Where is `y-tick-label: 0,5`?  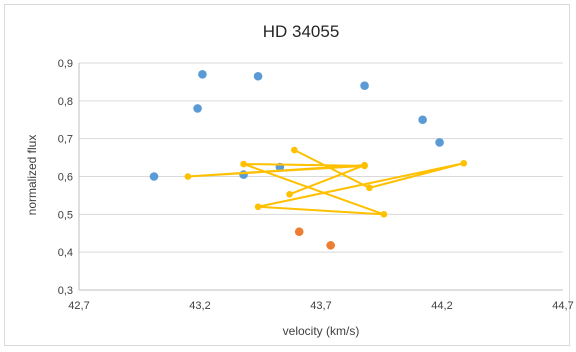
y-tick-label: 0,5 is located at coordinates (65, 215).